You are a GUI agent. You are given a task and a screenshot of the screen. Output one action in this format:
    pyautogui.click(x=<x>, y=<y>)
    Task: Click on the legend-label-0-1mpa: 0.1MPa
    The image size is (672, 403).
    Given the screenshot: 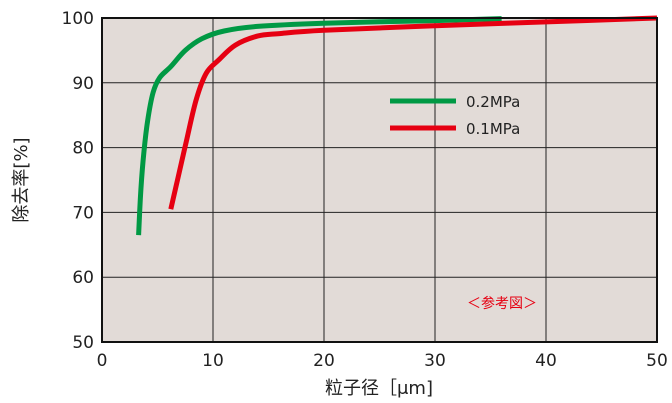 What is the action you would take?
    pyautogui.click(x=493, y=129)
    